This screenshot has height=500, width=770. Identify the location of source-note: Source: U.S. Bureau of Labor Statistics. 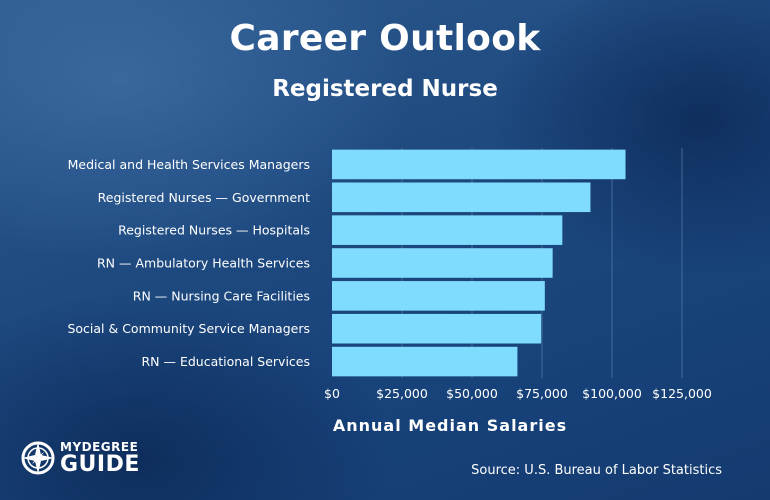
(596, 470).